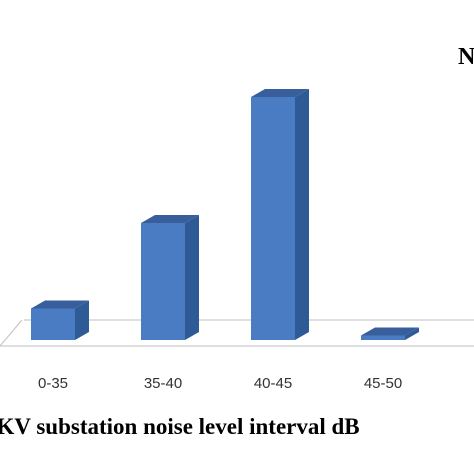 This screenshot has width=474, height=474. I want to click on x-tick-label: 45-50, so click(383, 383).